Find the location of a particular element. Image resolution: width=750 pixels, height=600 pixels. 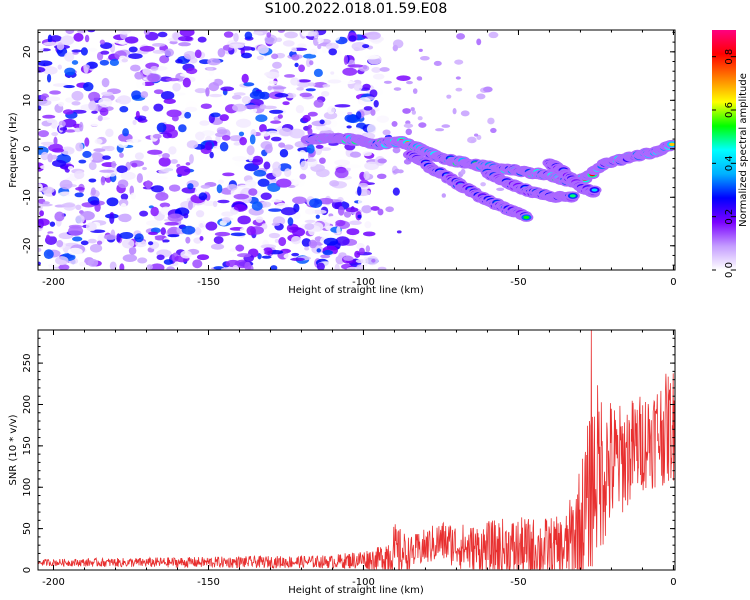

y-tick-label: -20 is located at coordinates (27, 246).